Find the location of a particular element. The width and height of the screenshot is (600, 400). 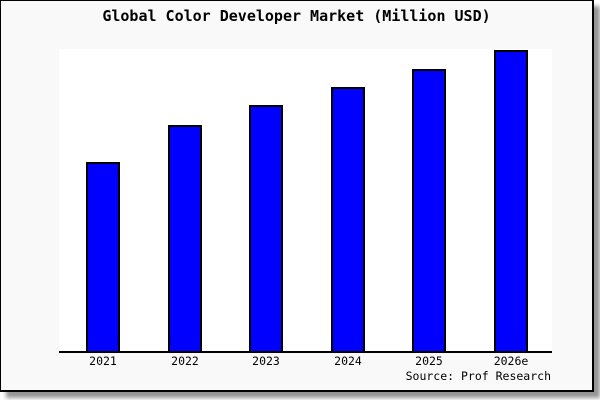

x-tick-label: 2024 is located at coordinates (348, 361).